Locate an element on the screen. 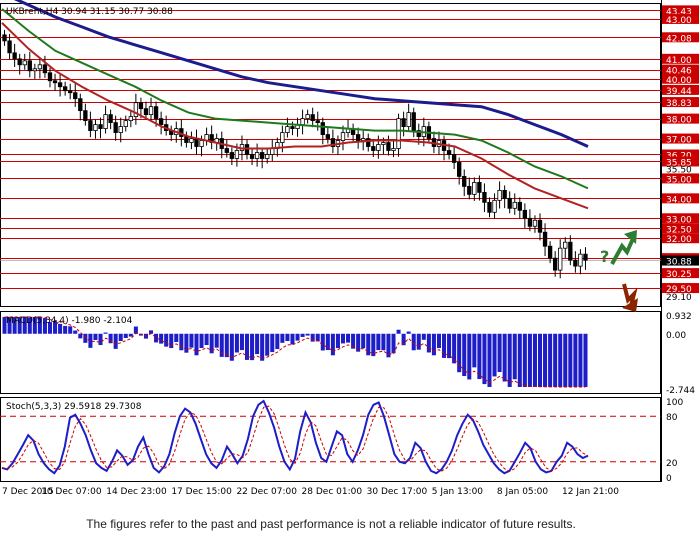 Image resolution: width=700 pixels, height=552 pixels. price-tick-label: 37.00 is located at coordinates (679, 141).